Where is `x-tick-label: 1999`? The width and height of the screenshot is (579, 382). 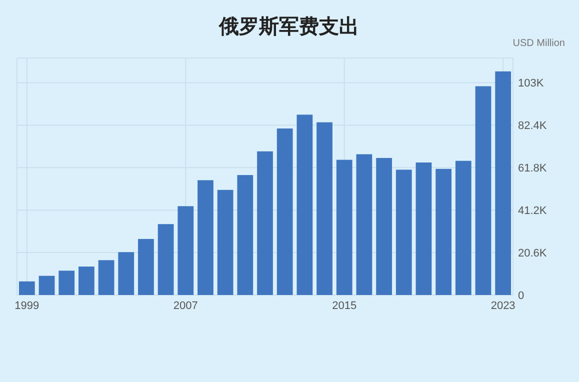
x-tick-label: 1999 is located at coordinates (27, 306).